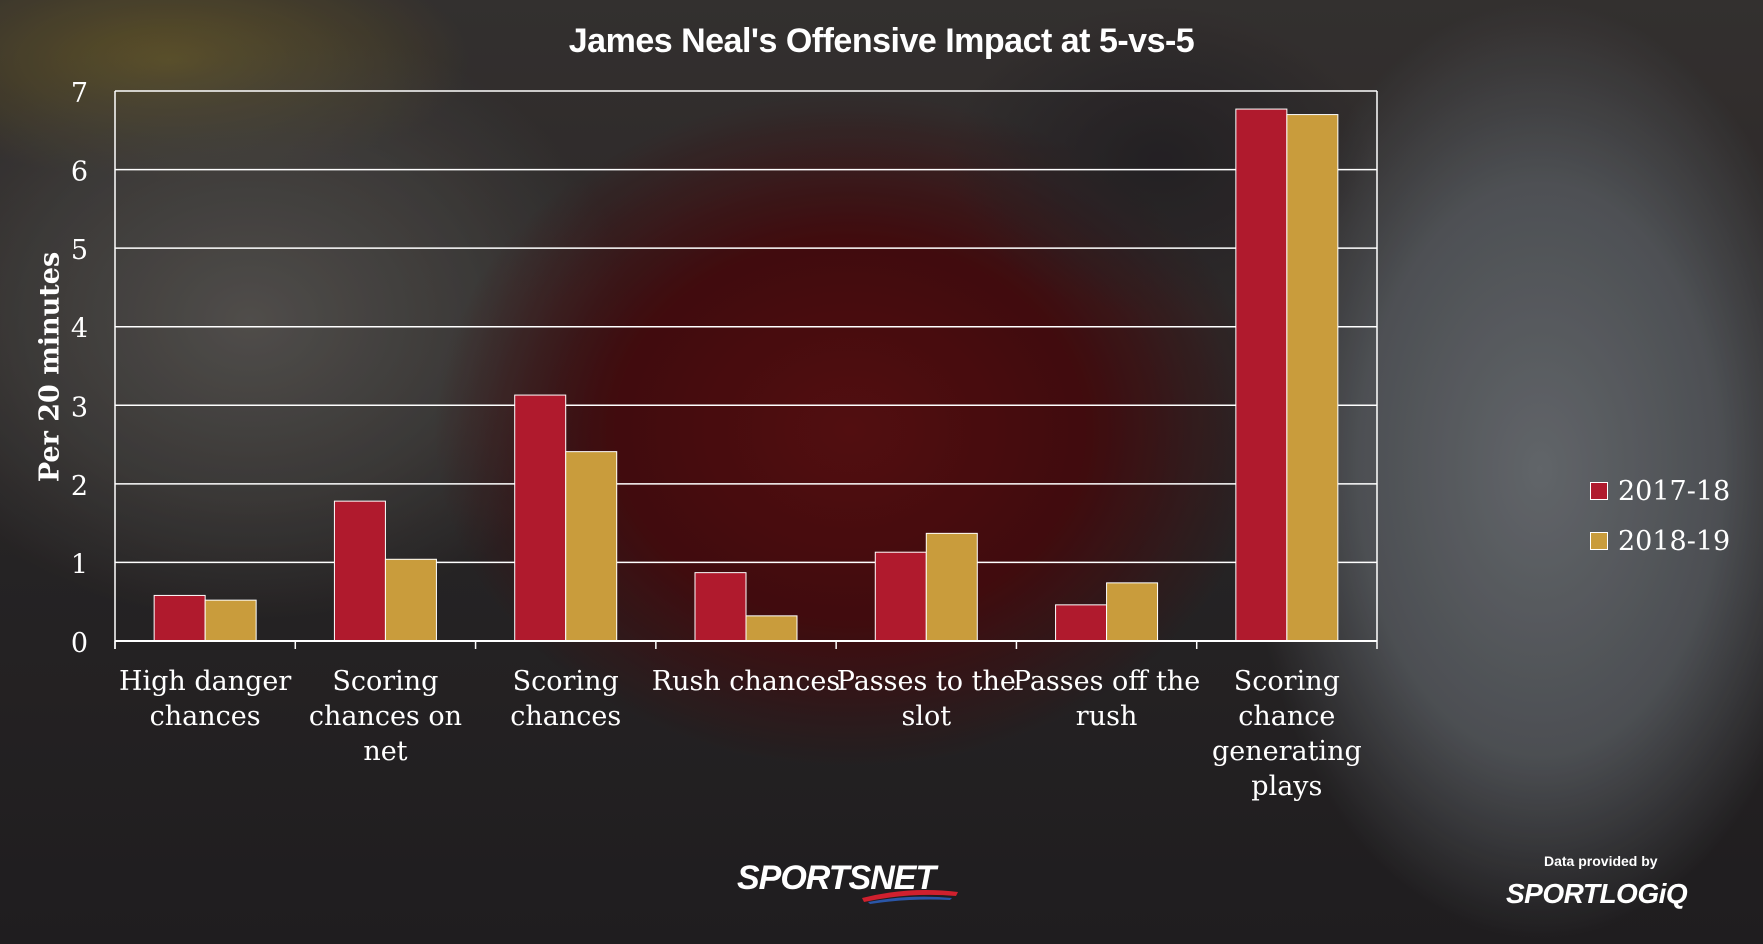 The image size is (1763, 944). What do you see at coordinates (565, 699) in the screenshot?
I see `x-tick-label: Scoring chances` at bounding box center [565, 699].